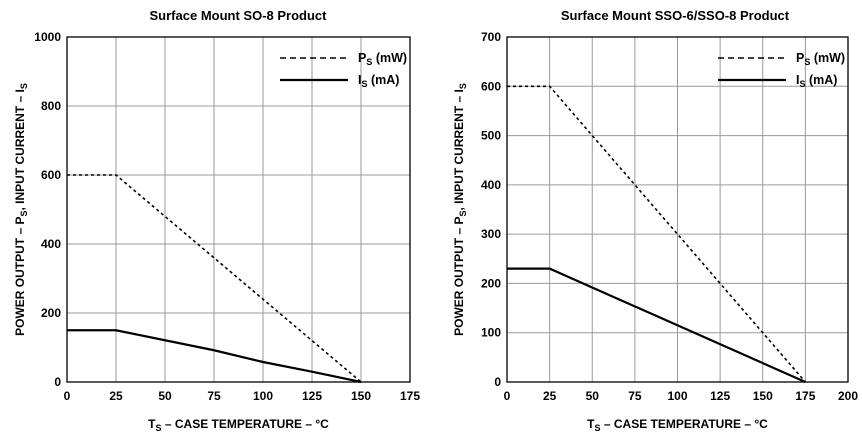 Image resolution: width=862 pixels, height=436 pixels. I want to click on y-tick-label: 100, so click(491, 333).